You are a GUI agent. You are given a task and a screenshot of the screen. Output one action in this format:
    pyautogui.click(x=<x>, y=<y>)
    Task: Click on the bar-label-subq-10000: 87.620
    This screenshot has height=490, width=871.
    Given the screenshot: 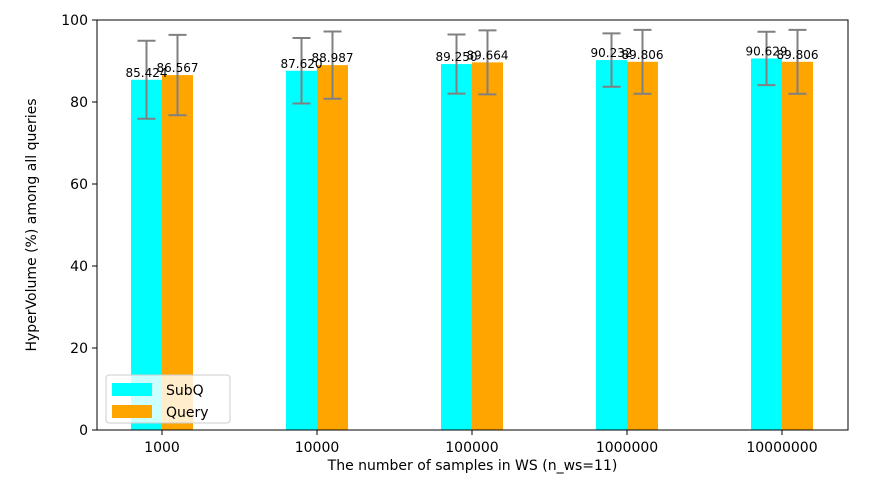 What is the action you would take?
    pyautogui.click(x=302, y=64)
    